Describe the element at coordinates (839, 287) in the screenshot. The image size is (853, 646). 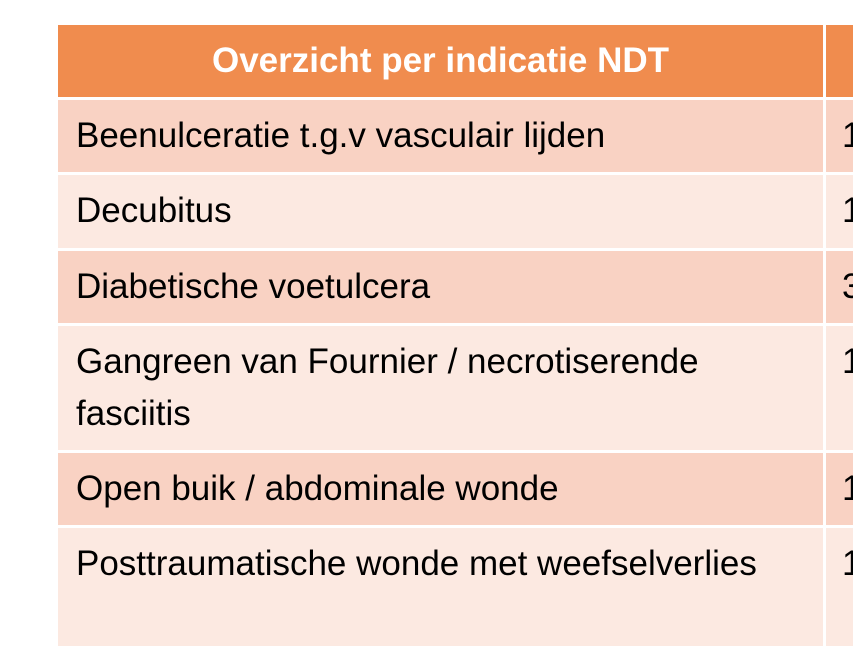
I see `table-cell: 3` at that location.